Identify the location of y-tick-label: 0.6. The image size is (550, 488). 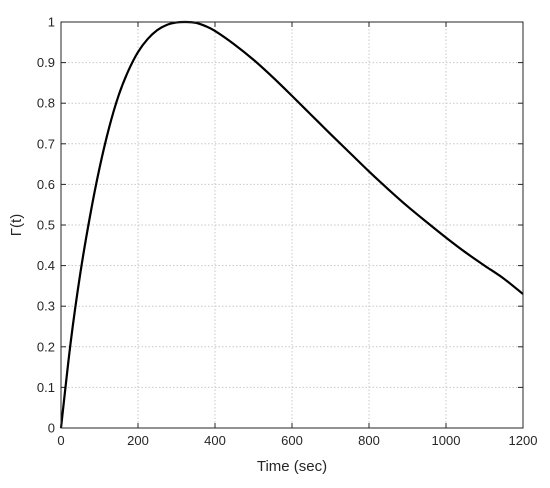
(46, 184).